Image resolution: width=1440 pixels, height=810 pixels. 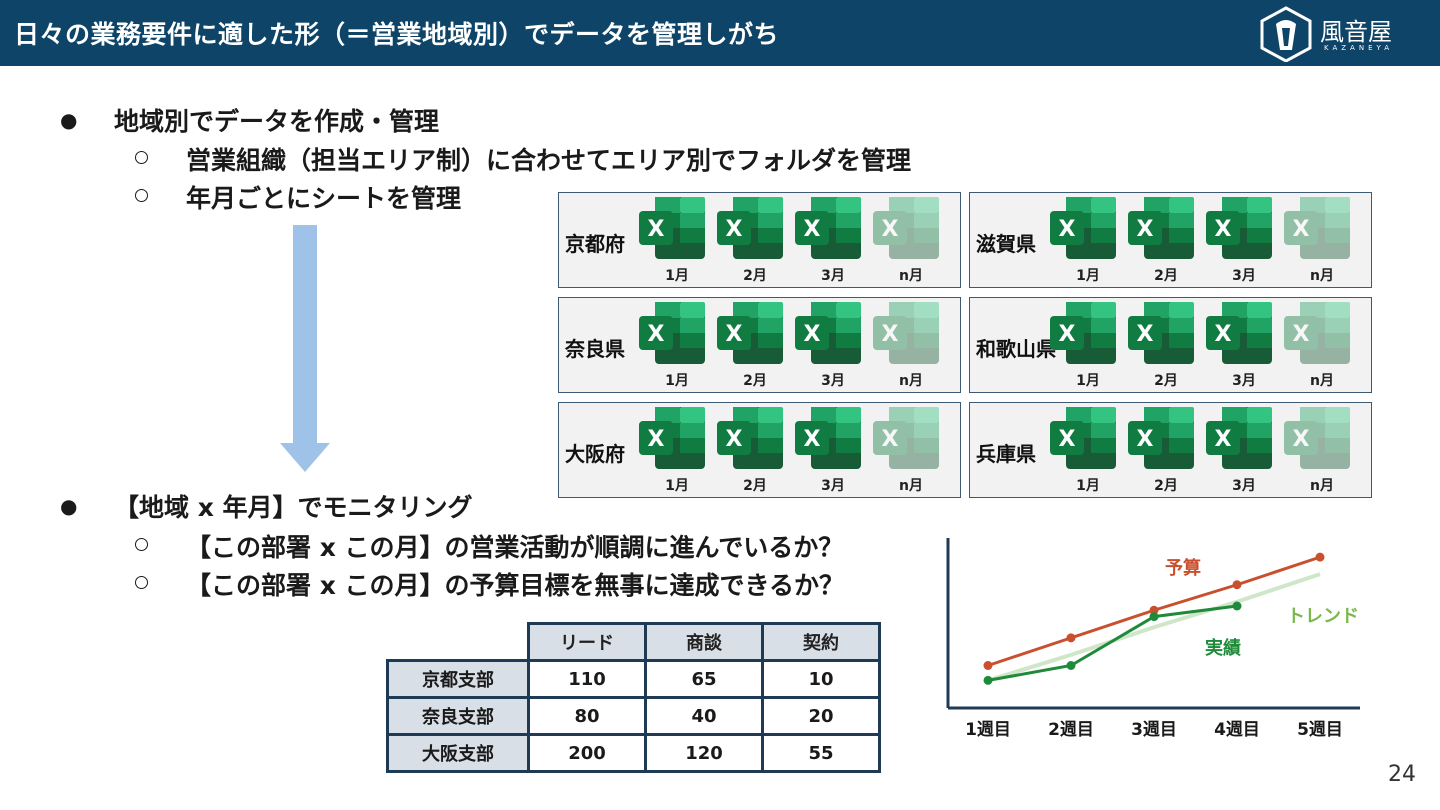 I want to click on row-header: 京都支部, so click(x=458, y=679).